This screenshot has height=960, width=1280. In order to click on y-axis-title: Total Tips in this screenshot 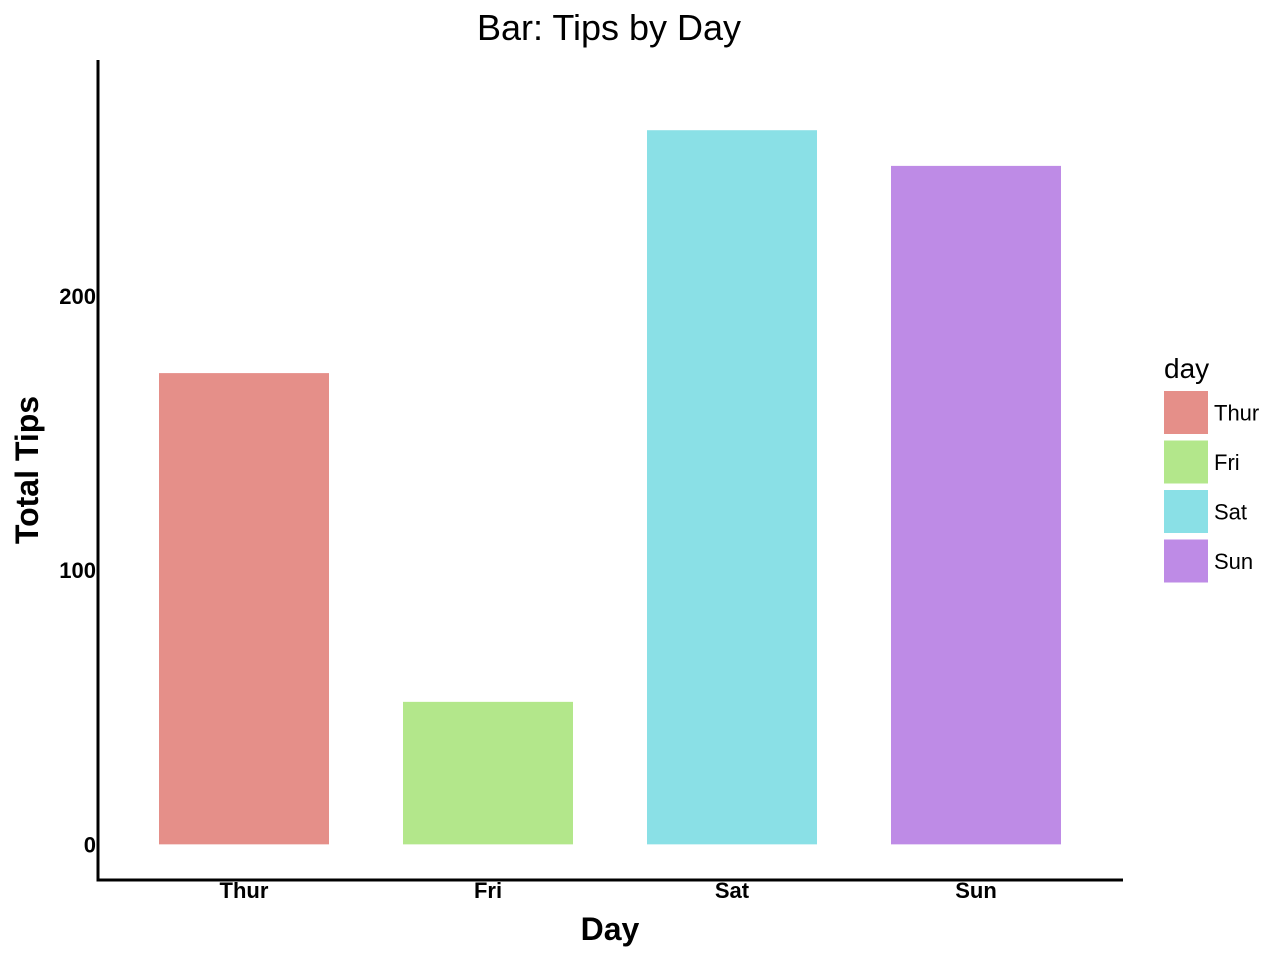, I will do `click(27, 470)`.